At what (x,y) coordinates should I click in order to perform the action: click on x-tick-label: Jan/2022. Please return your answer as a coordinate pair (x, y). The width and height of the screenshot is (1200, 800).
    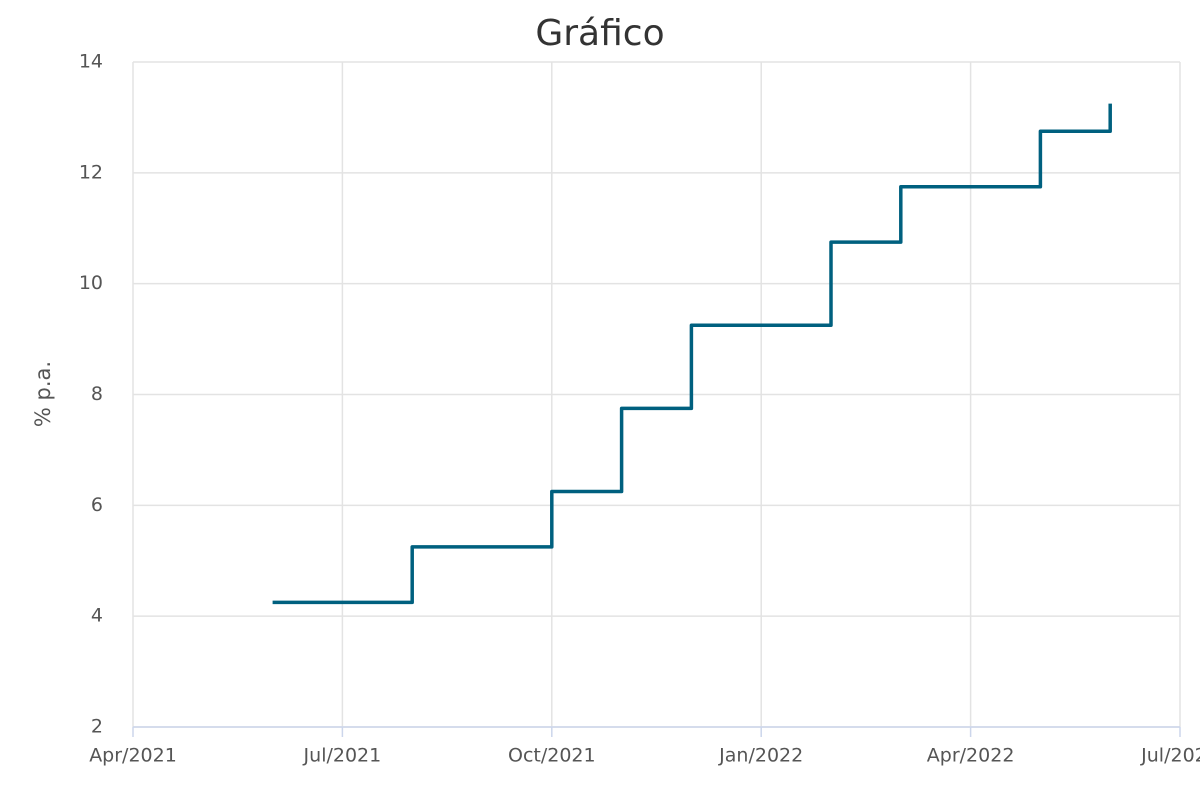
    Looking at the image, I should click on (760, 756).